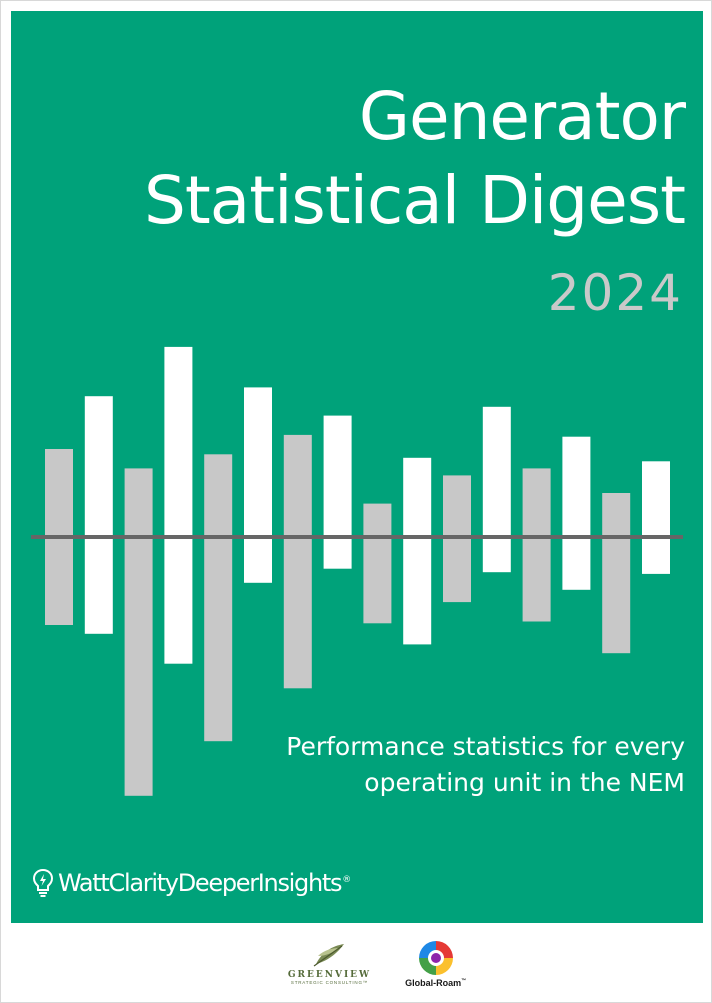 The width and height of the screenshot is (712, 1003). Describe the element at coordinates (522, 116) in the screenshot. I see `title-line-1: Generator` at that location.